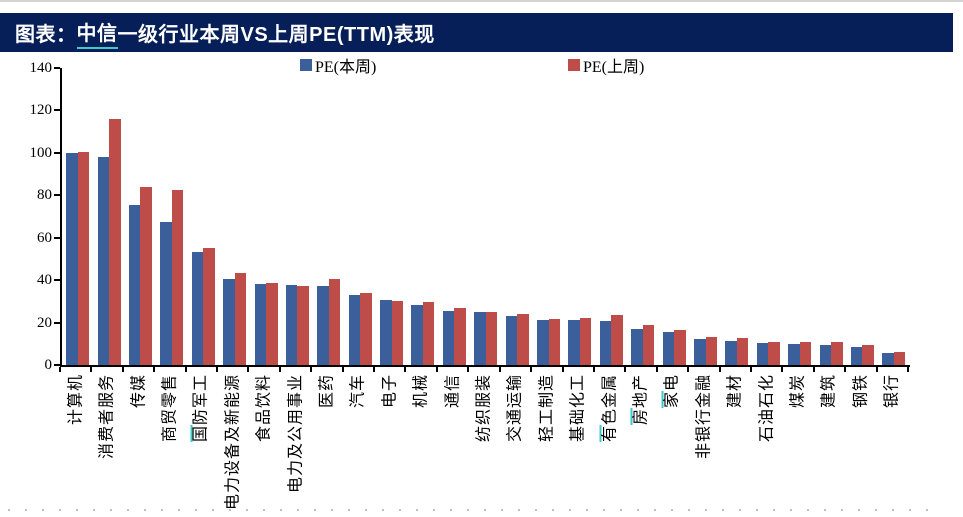 Image resolution: width=963 pixels, height=517 pixels. Describe the element at coordinates (276, 35) in the screenshot. I see `chart-title-text: 一级行业本周VS上周PE(TTM)表现` at that location.